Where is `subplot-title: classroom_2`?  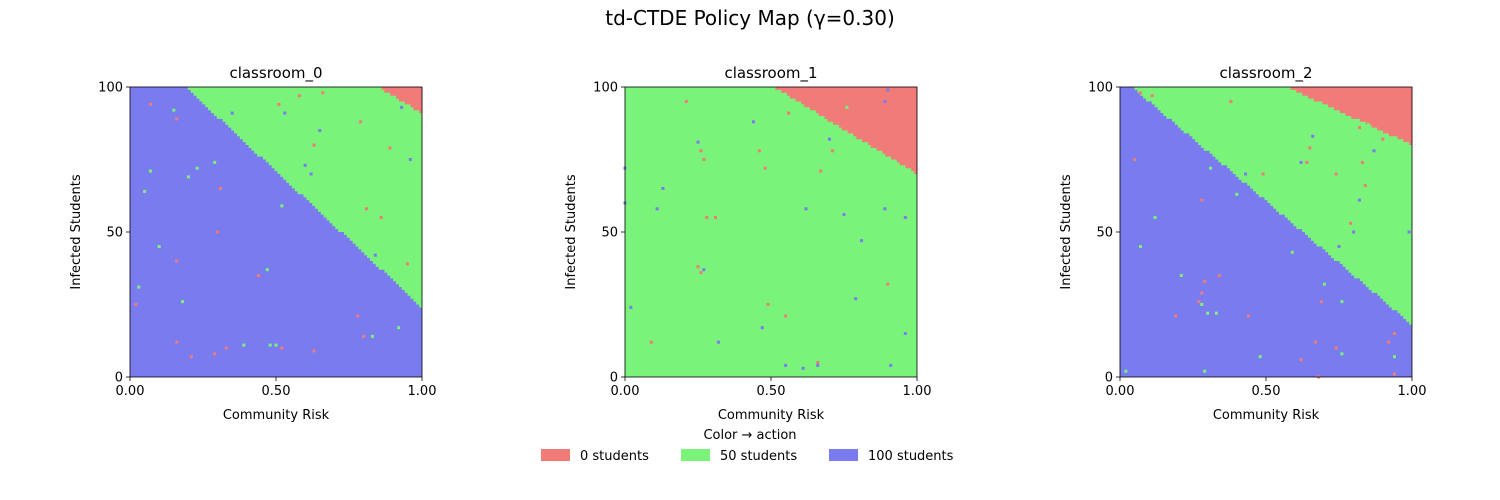 subplot-title: classroom_2 is located at coordinates (1265, 73).